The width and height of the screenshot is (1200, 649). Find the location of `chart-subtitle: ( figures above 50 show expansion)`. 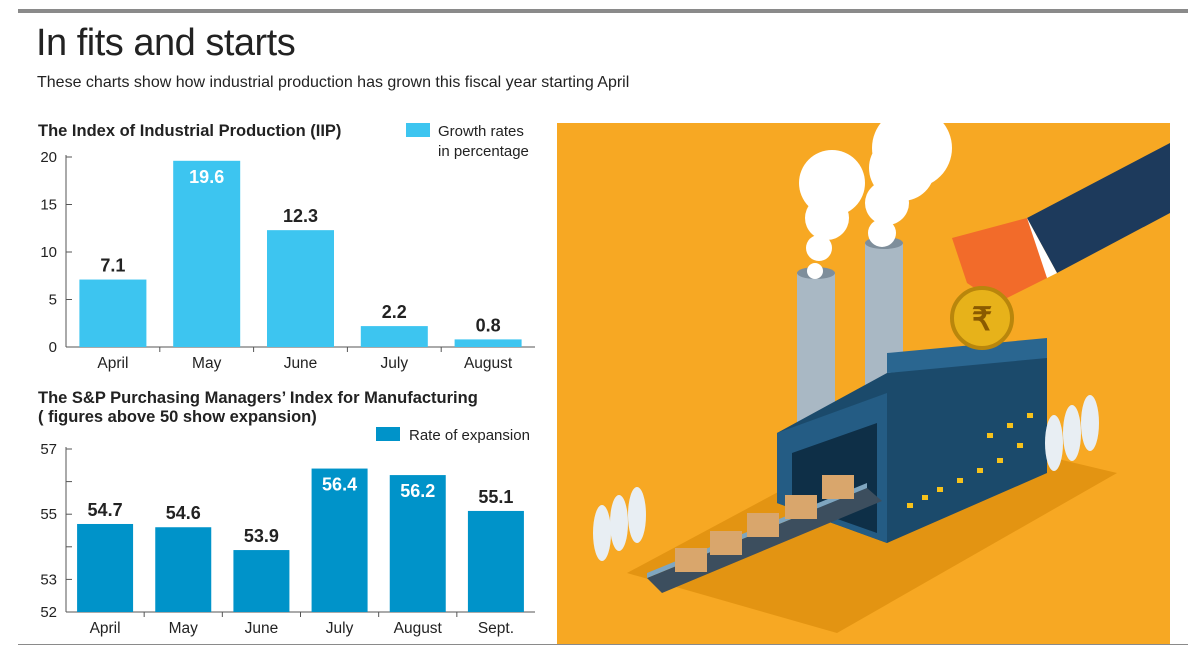

chart-subtitle: ( figures above 50 show expansion) is located at coordinates (177, 417).